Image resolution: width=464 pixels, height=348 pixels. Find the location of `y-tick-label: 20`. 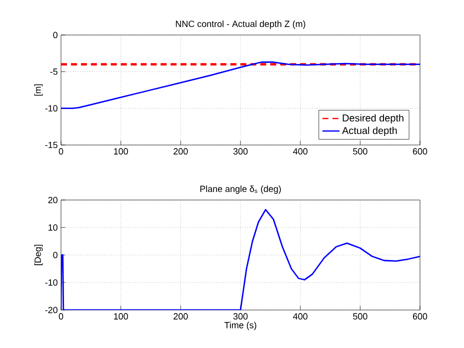

y-tick-label: 20 is located at coordinates (53, 200).